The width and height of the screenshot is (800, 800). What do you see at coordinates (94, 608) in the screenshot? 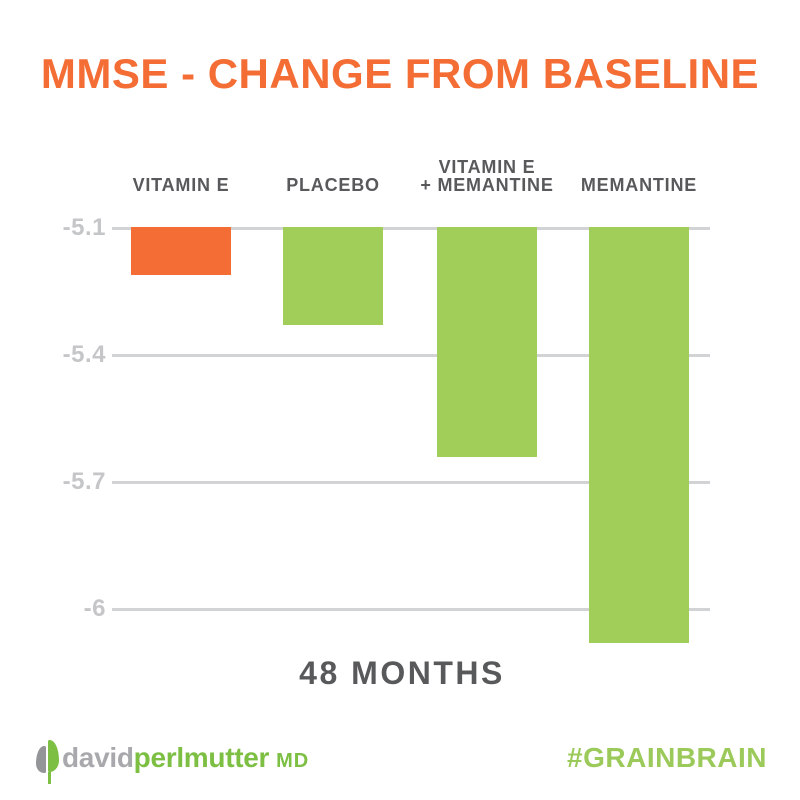
I see `ytick-label-6: -6` at bounding box center [94, 608].